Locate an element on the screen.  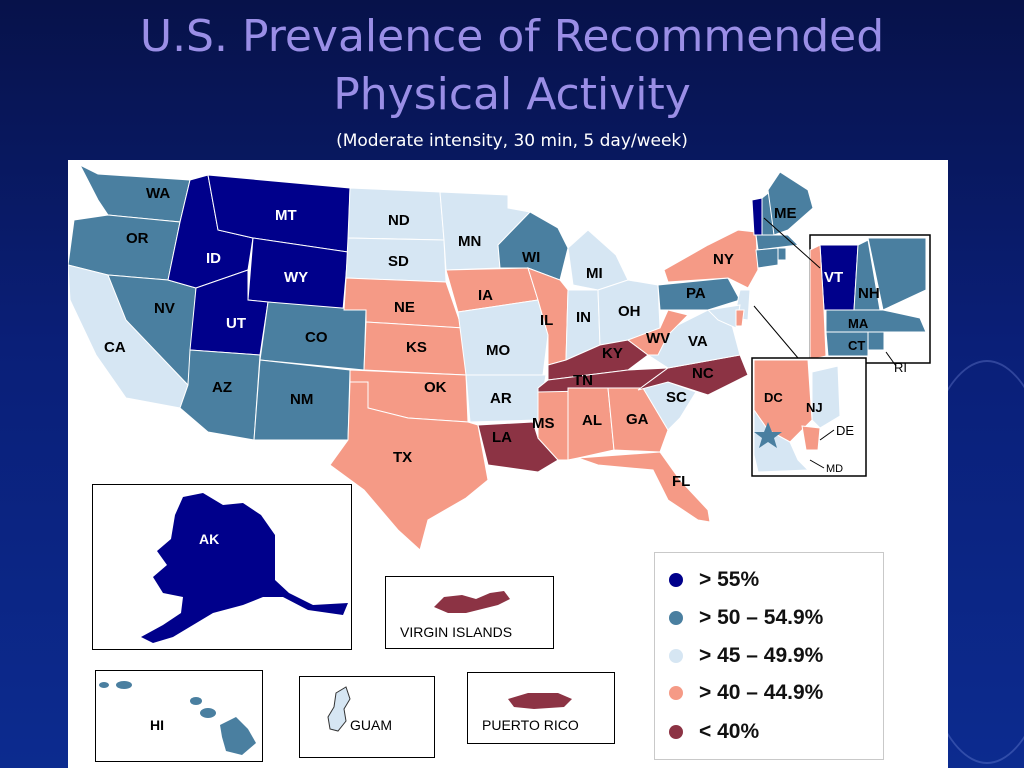
label-me: ME is located at coordinates (785, 213).